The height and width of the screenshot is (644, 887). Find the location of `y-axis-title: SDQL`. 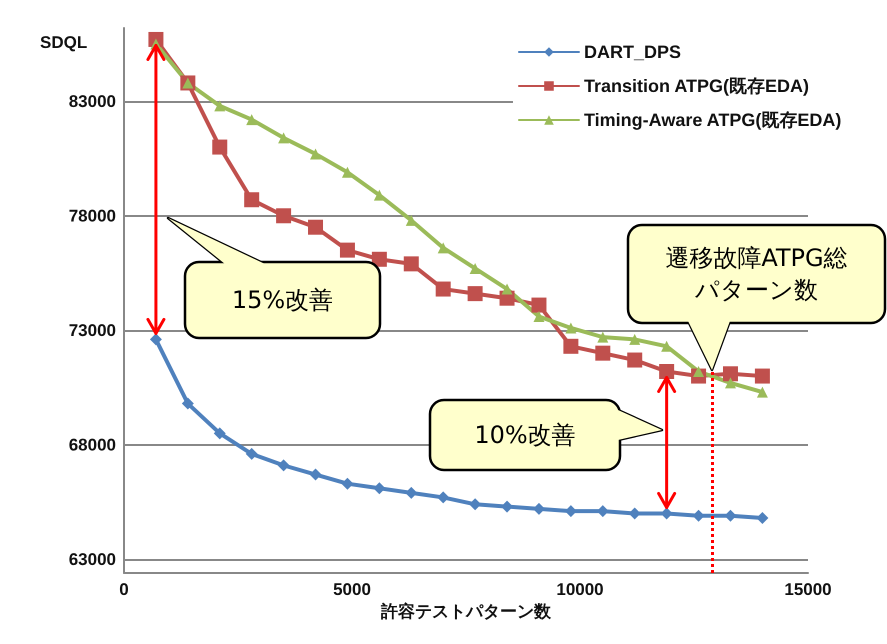

y-axis-title: SDQL is located at coordinates (64, 42).